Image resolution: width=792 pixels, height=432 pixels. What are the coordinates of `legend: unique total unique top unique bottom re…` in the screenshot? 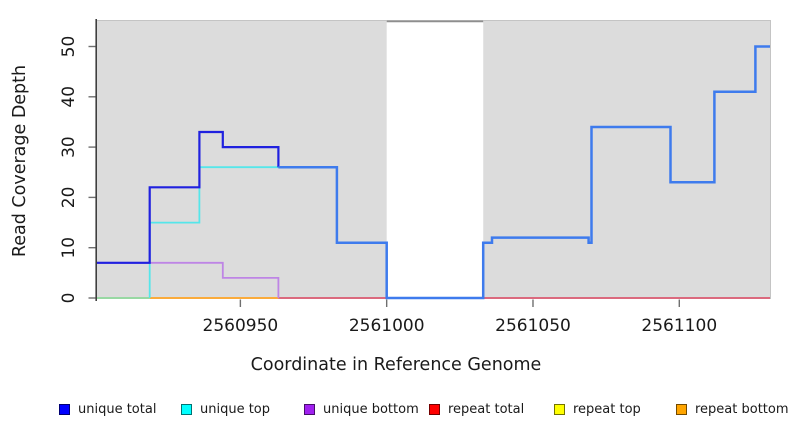 It's located at (396, 412).